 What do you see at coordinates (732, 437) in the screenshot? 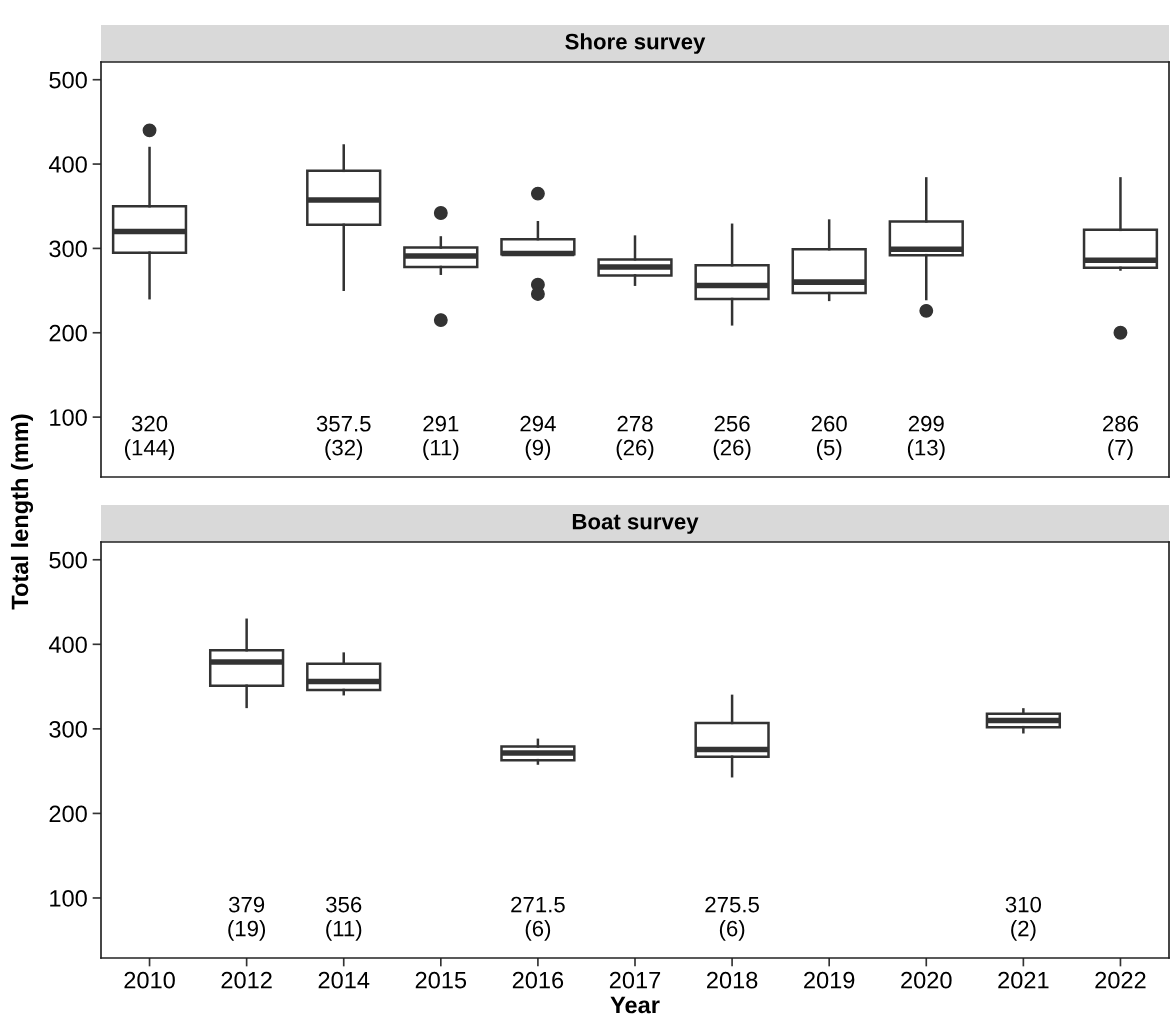
I see `annotation: 256 (26)` at bounding box center [732, 437].